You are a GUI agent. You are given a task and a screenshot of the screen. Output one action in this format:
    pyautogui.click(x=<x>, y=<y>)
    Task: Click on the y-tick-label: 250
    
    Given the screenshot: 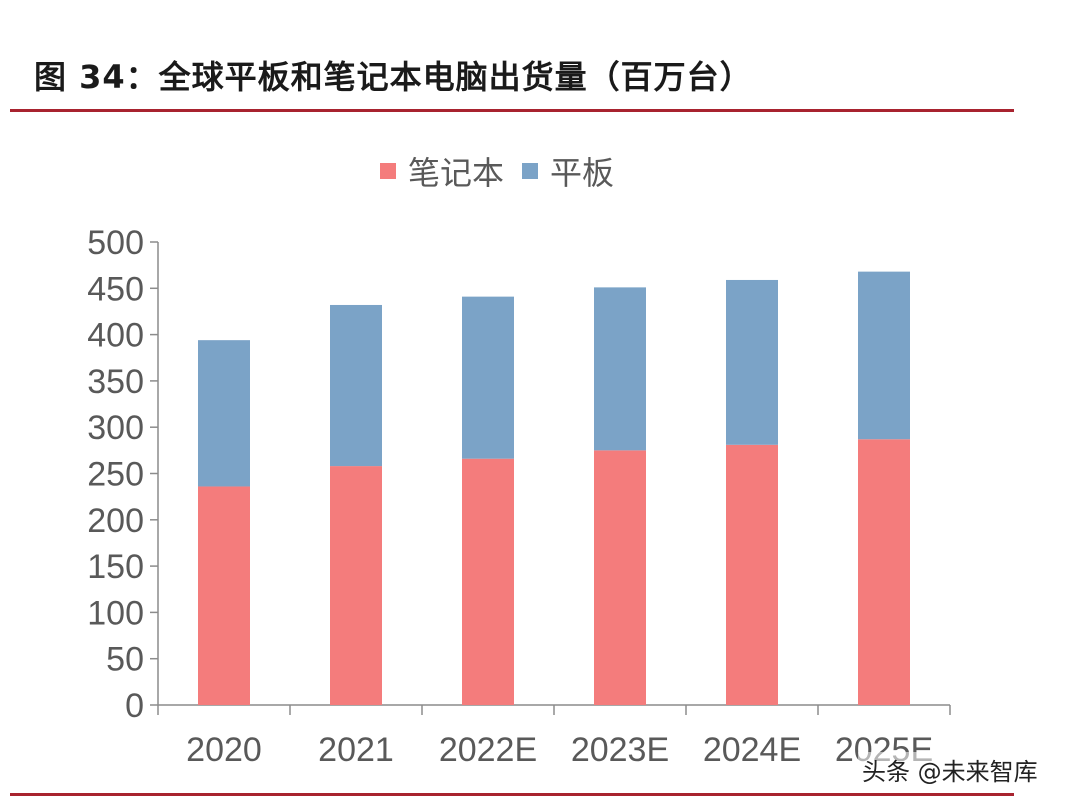 What is the action you would take?
    pyautogui.click(x=115, y=475)
    